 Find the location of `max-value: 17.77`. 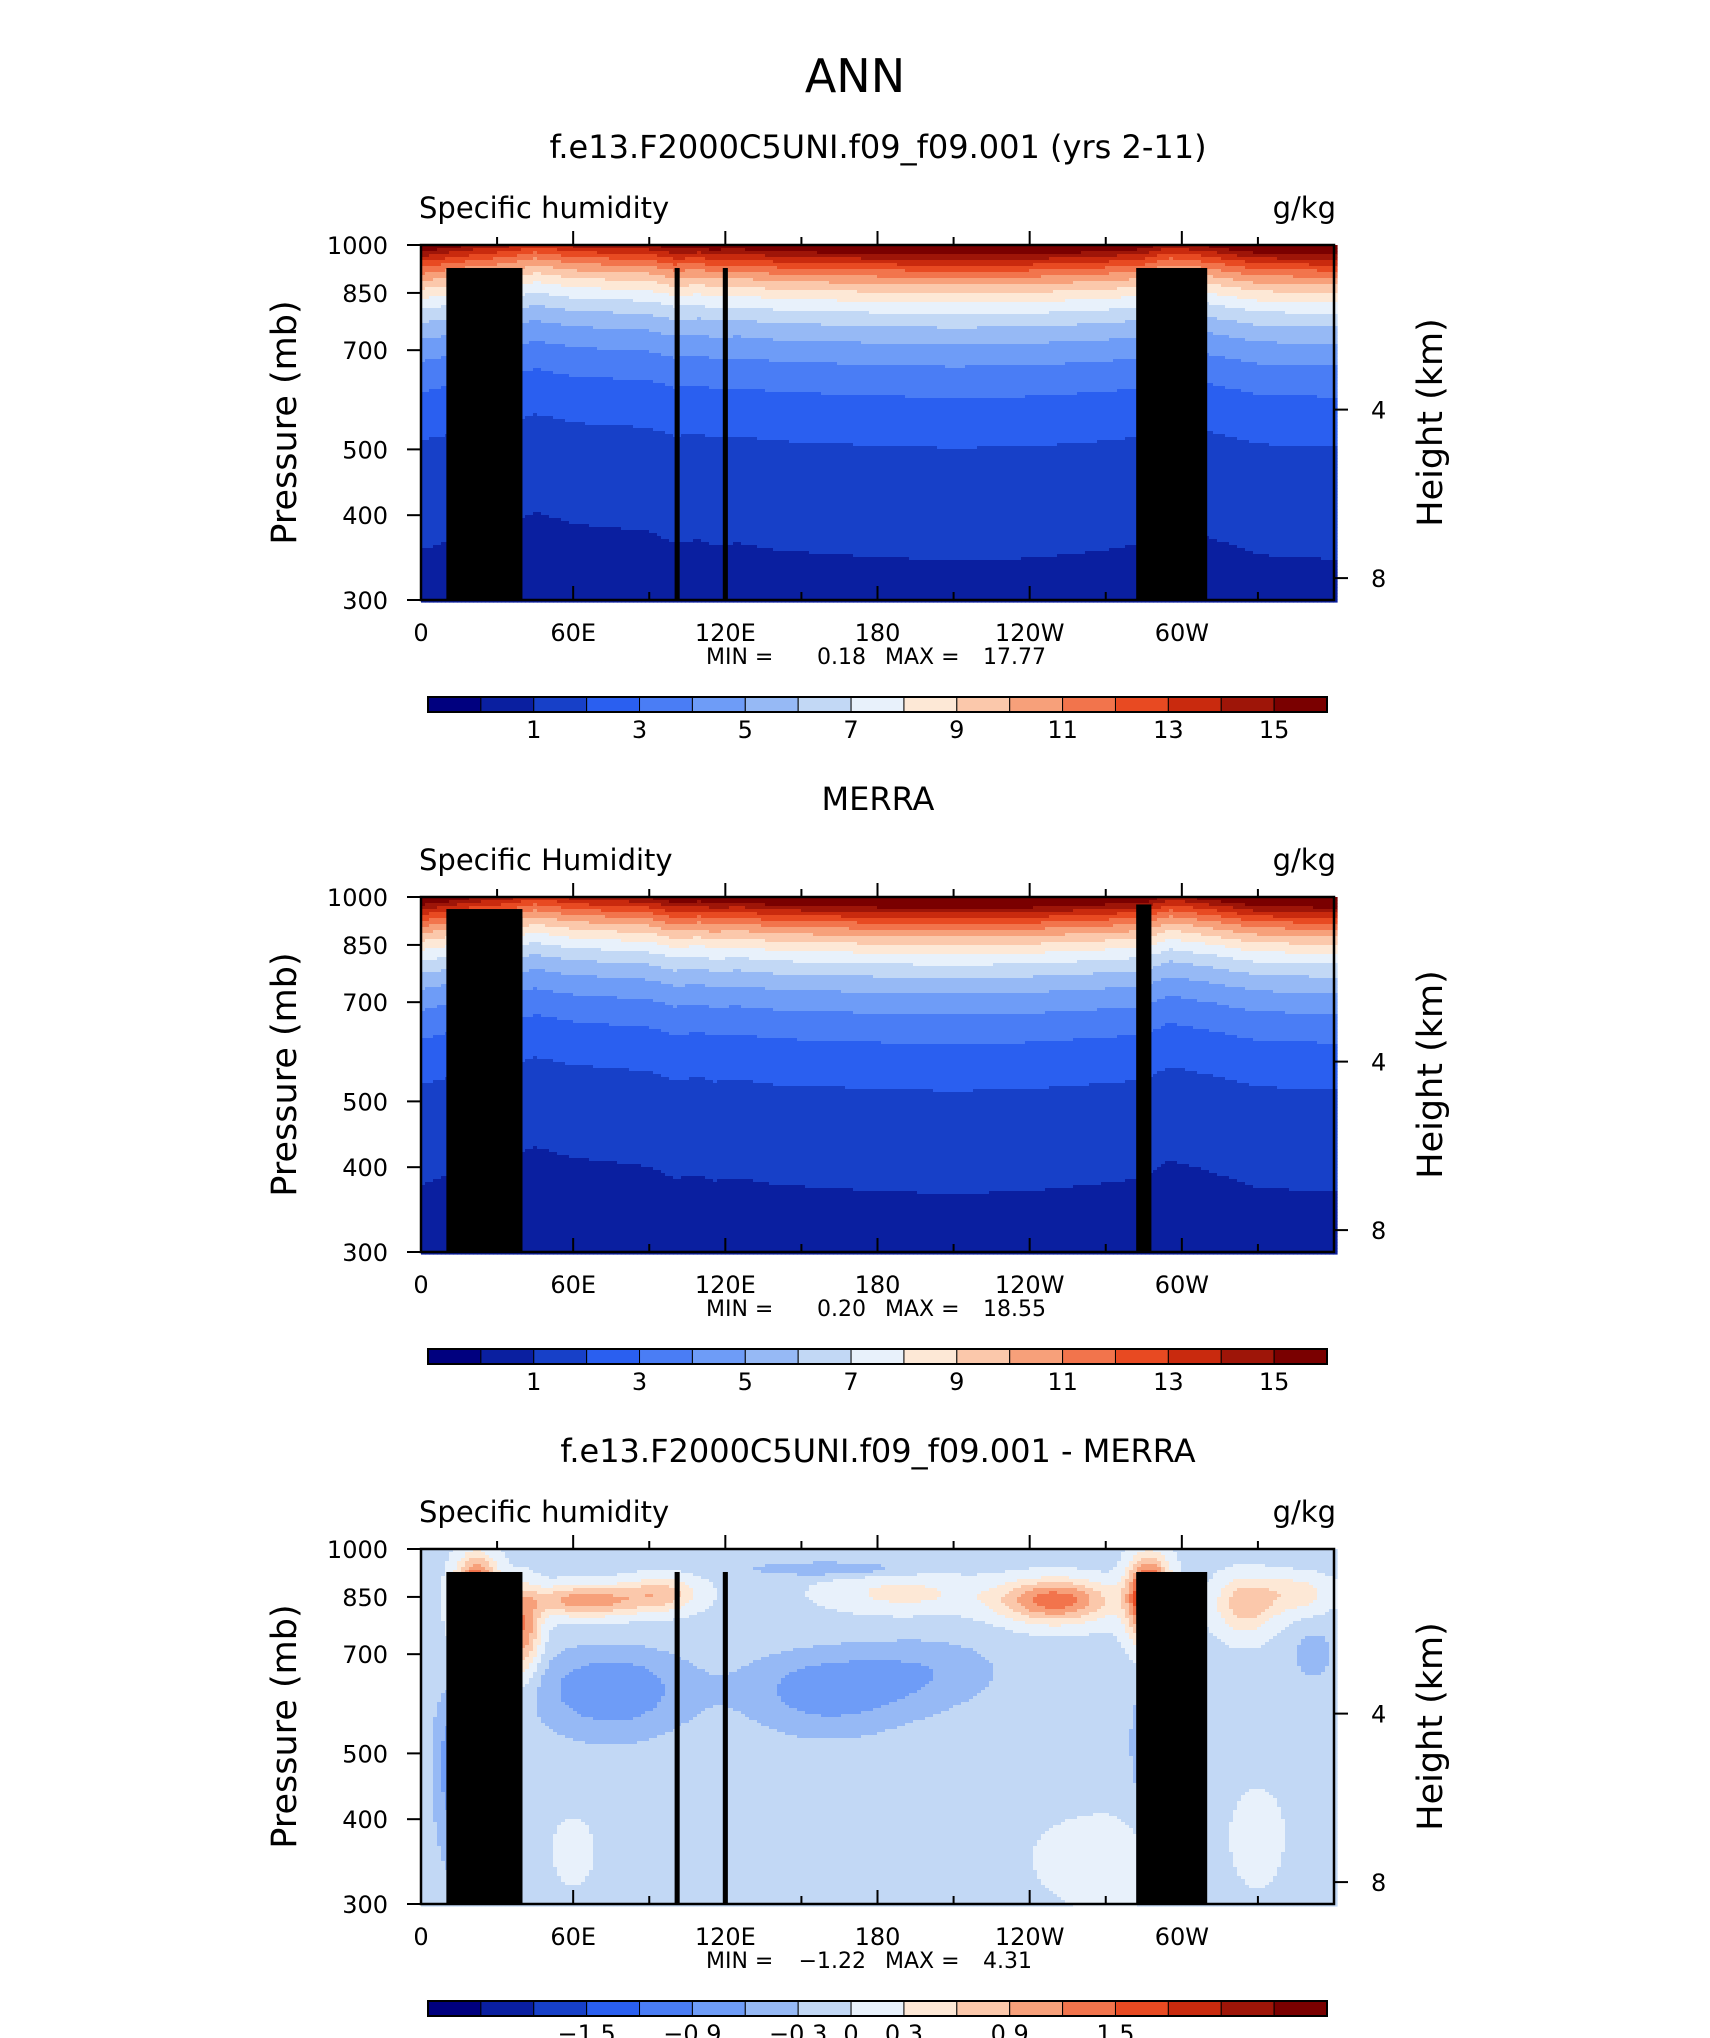

max-value: 17.77 is located at coordinates (1014, 657).